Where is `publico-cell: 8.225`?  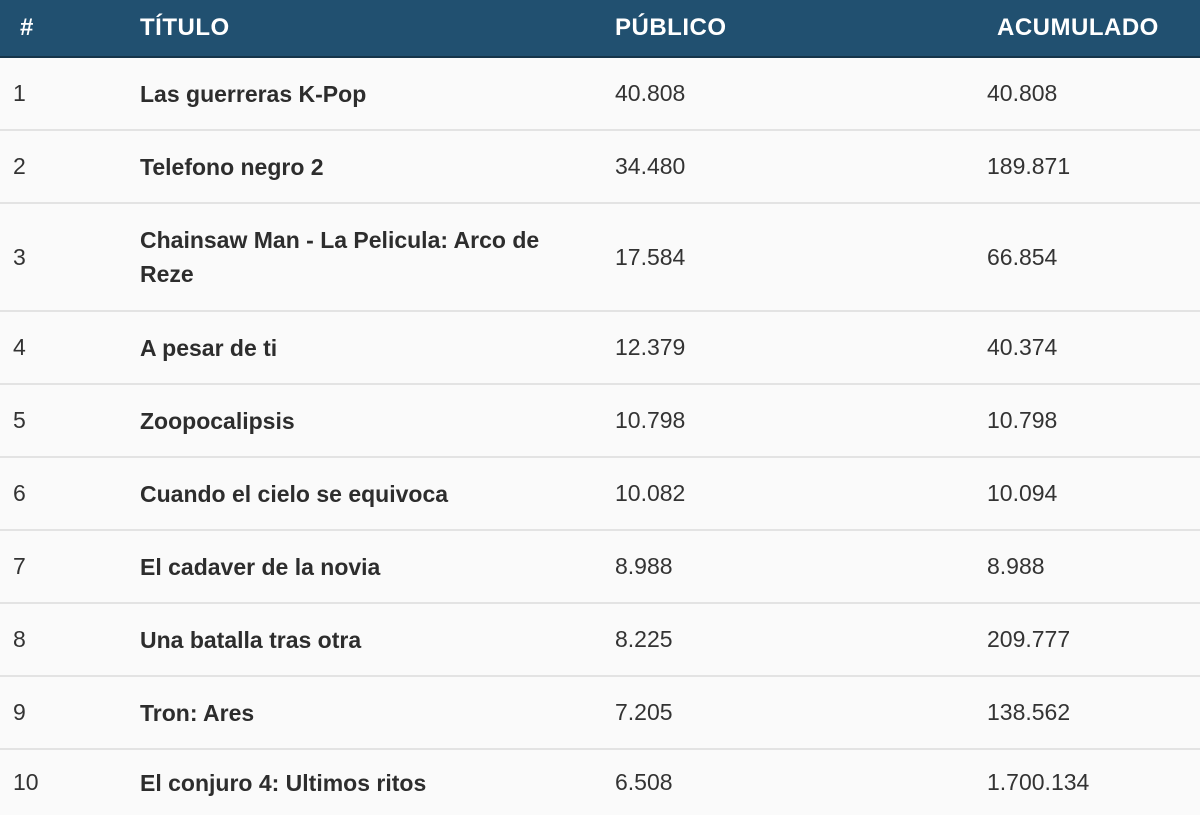 publico-cell: 8.225 is located at coordinates (800, 639).